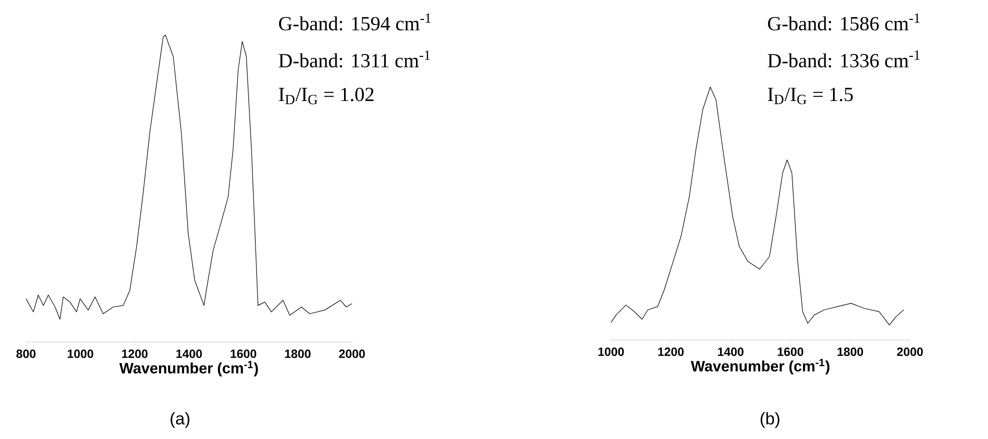 The height and width of the screenshot is (439, 988). I want to click on annotation: D-band: 1311 cm$^{-1}$, so click(354, 59).